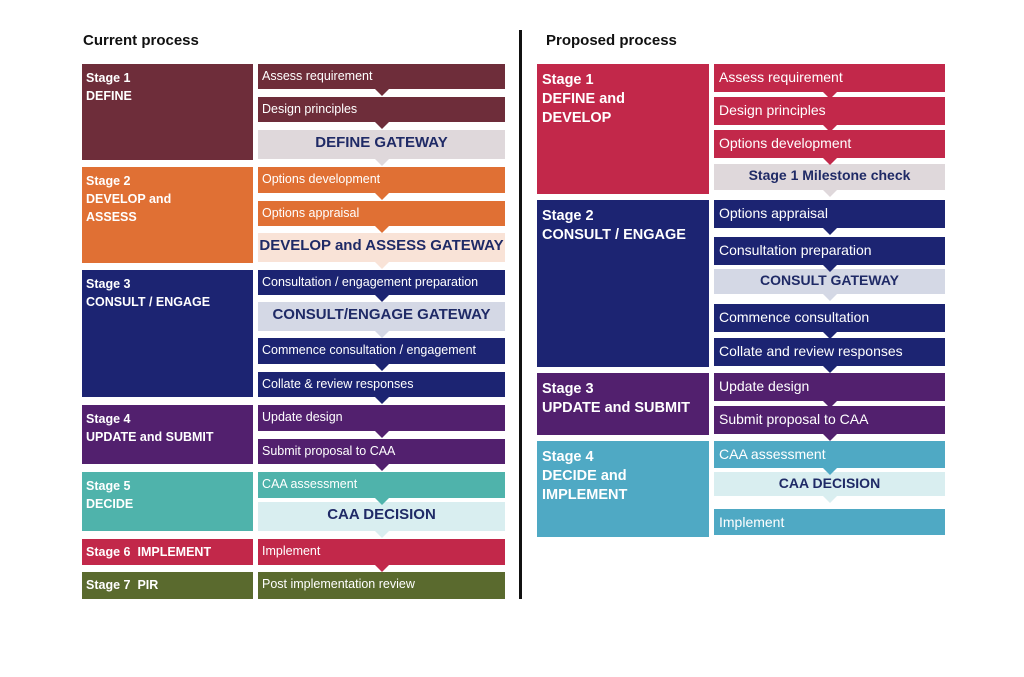  Describe the element at coordinates (167, 333) in the screenshot. I see `current-stage-3-box: Stage 3 CONSULT / ENGAGE` at that location.